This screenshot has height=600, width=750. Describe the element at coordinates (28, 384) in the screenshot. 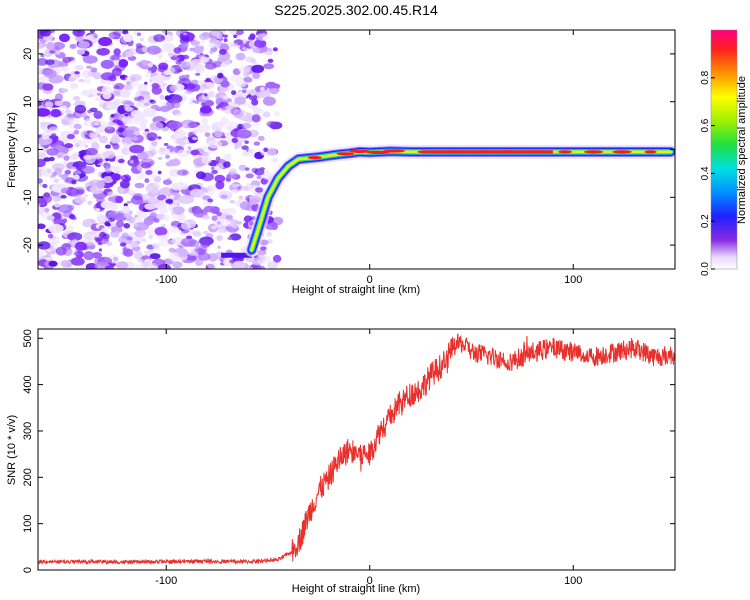

I see `snr-y-tick-label: 400` at that location.